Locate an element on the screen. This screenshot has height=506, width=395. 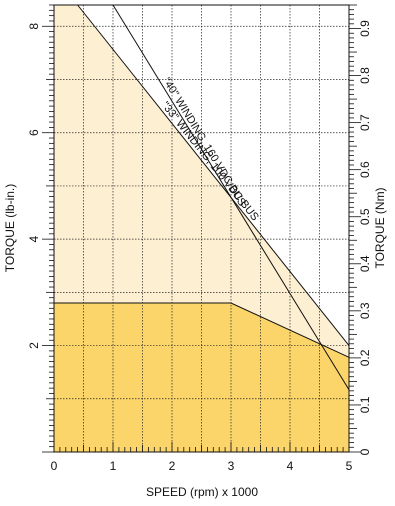
x-tick-label: 1 is located at coordinates (113, 466).